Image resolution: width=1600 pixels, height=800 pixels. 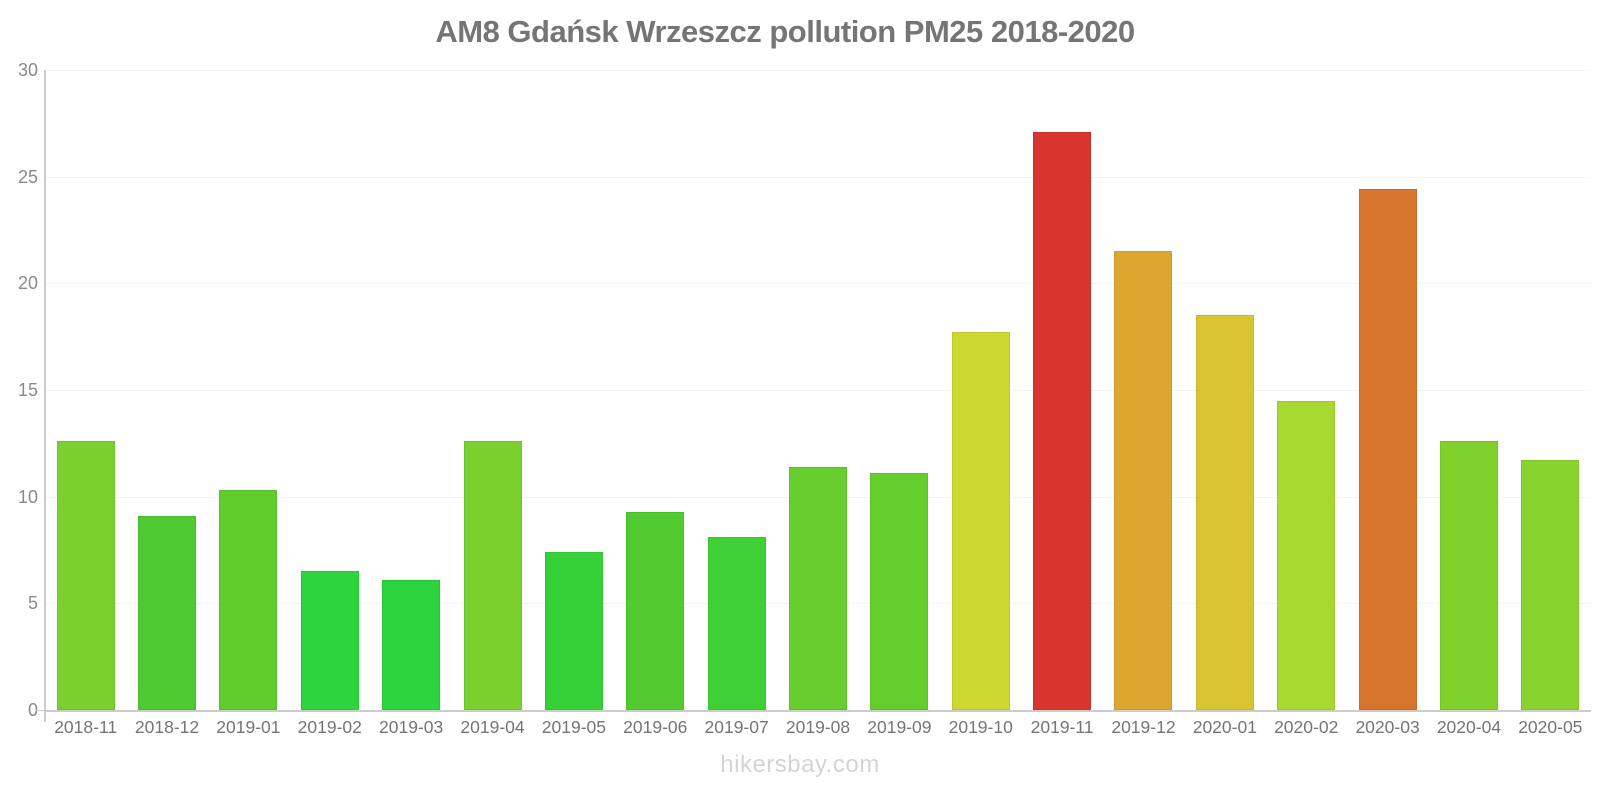 What do you see at coordinates (32, 603) in the screenshot?
I see `y-tick-label-5: 5` at bounding box center [32, 603].